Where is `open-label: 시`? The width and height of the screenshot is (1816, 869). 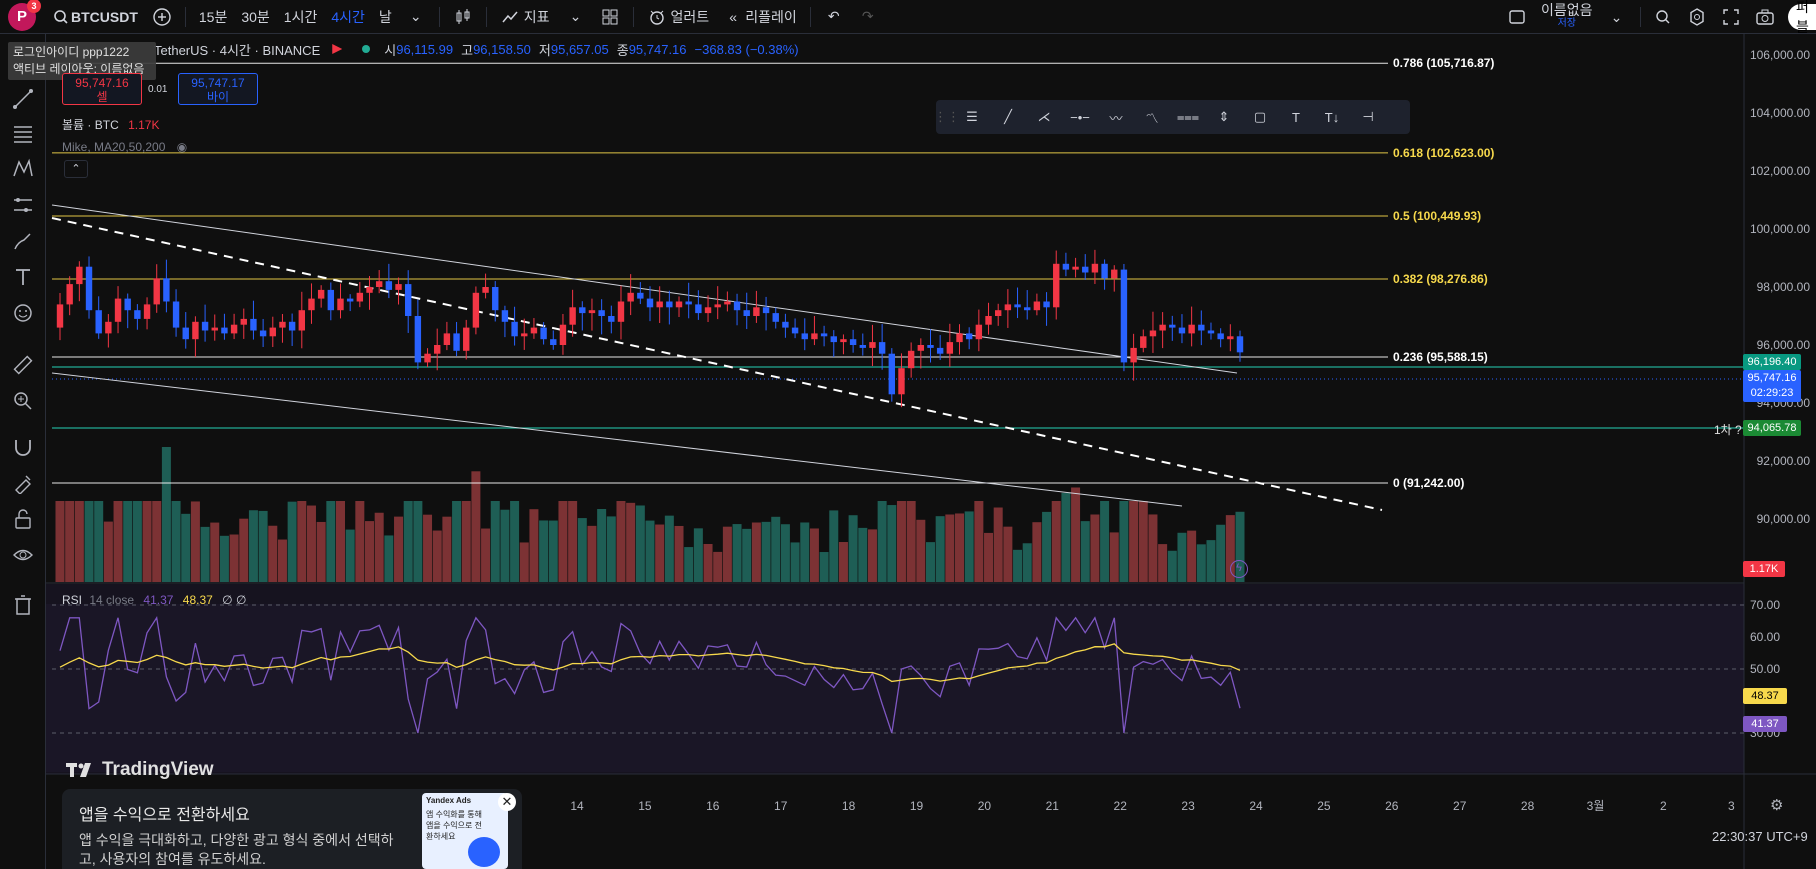
open-label: 시 is located at coordinates (390, 50).